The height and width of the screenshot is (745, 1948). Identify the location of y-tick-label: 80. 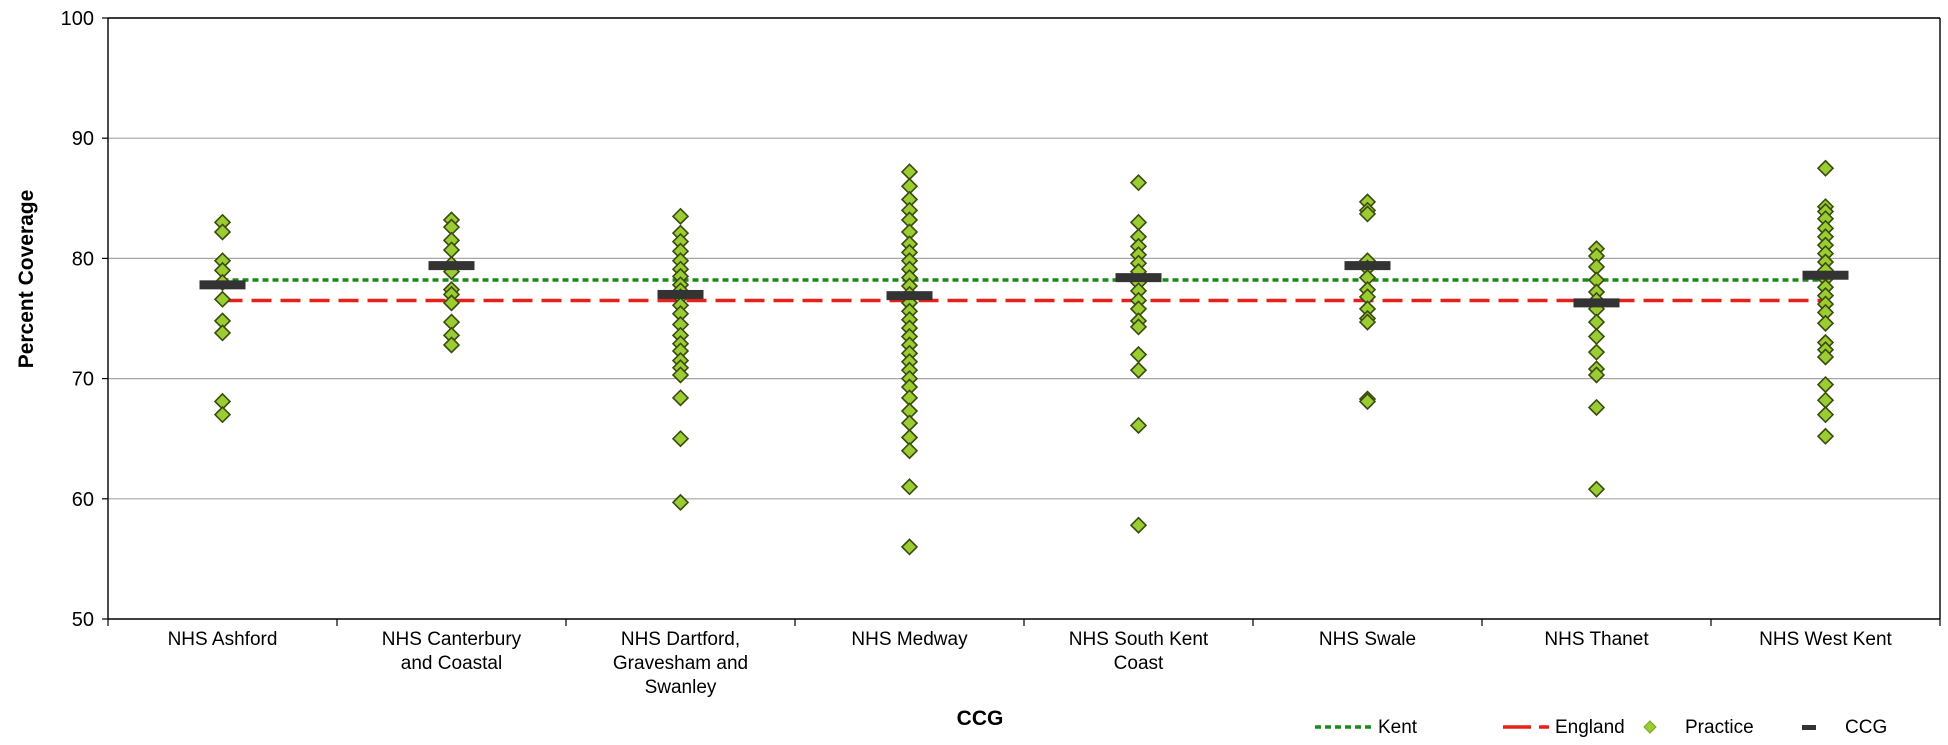
(83, 259).